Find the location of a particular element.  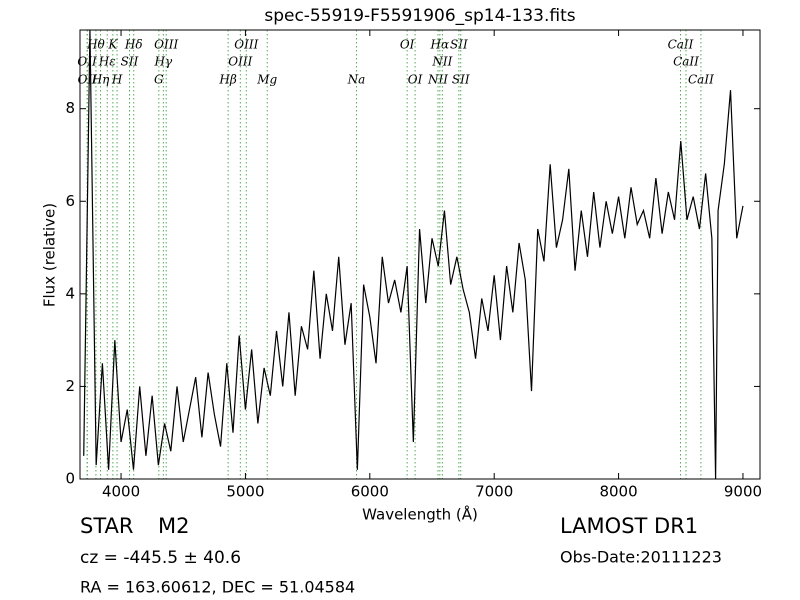

emission-line-label: Hα is located at coordinates (440, 45).